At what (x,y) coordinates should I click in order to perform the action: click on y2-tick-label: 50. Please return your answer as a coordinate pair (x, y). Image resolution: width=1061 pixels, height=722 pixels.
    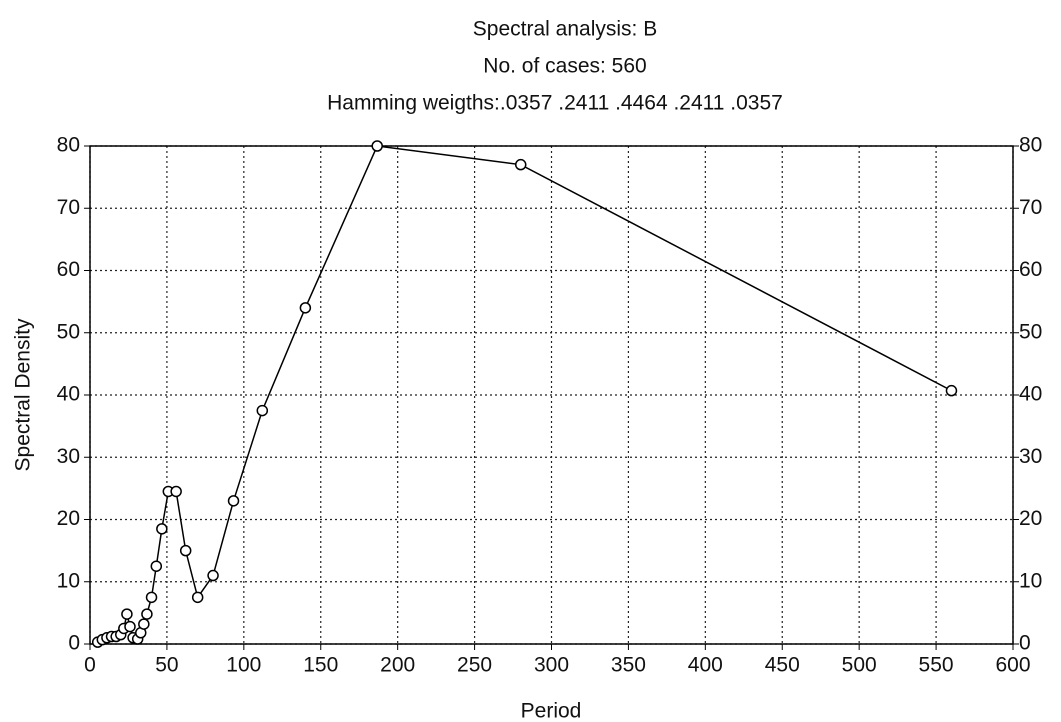
    Looking at the image, I should click on (1030, 331).